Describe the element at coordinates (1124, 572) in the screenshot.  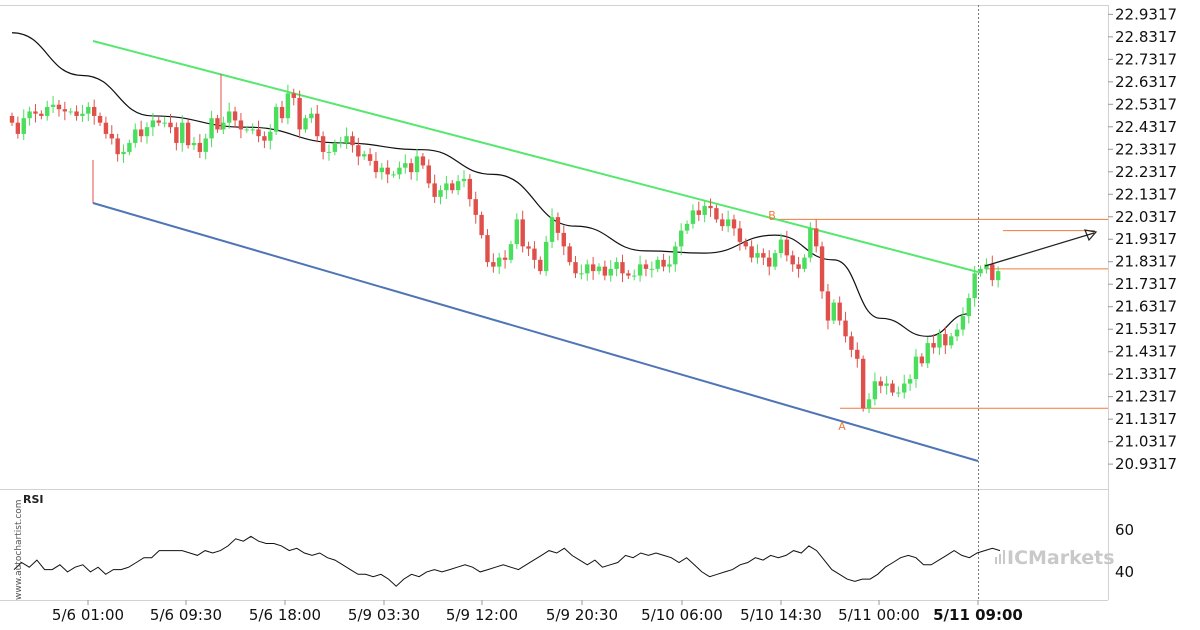
I see `rsi-tick-40: 40` at that location.